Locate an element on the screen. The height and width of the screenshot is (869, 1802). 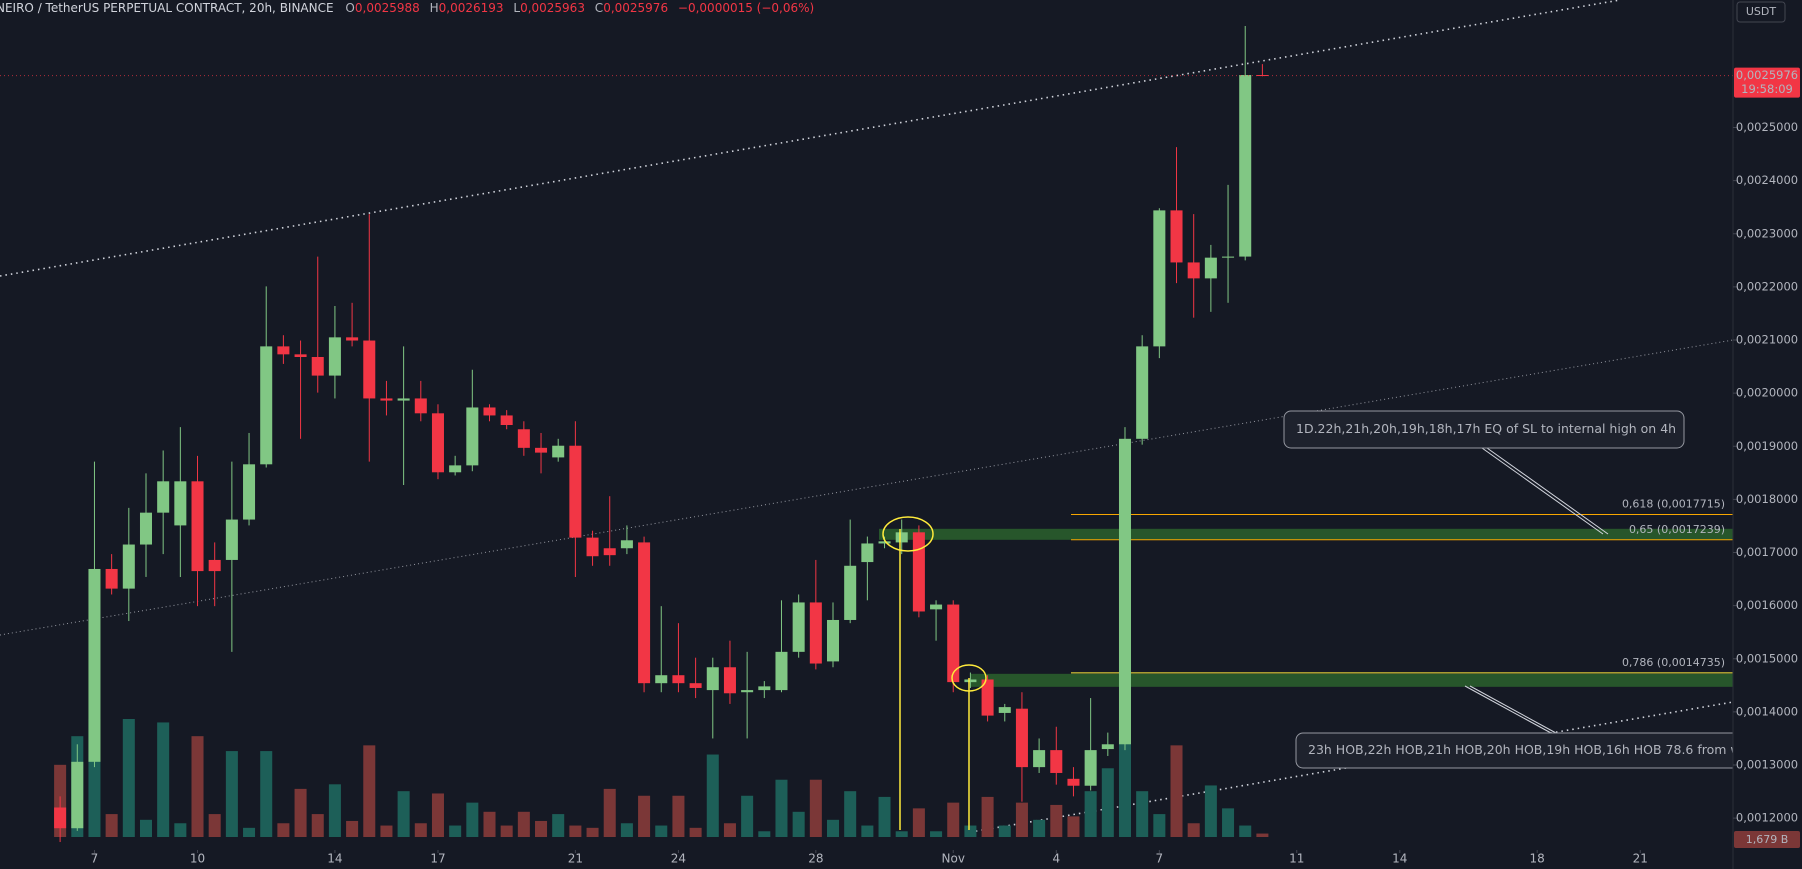
currency-button is located at coordinates (1761, 12).